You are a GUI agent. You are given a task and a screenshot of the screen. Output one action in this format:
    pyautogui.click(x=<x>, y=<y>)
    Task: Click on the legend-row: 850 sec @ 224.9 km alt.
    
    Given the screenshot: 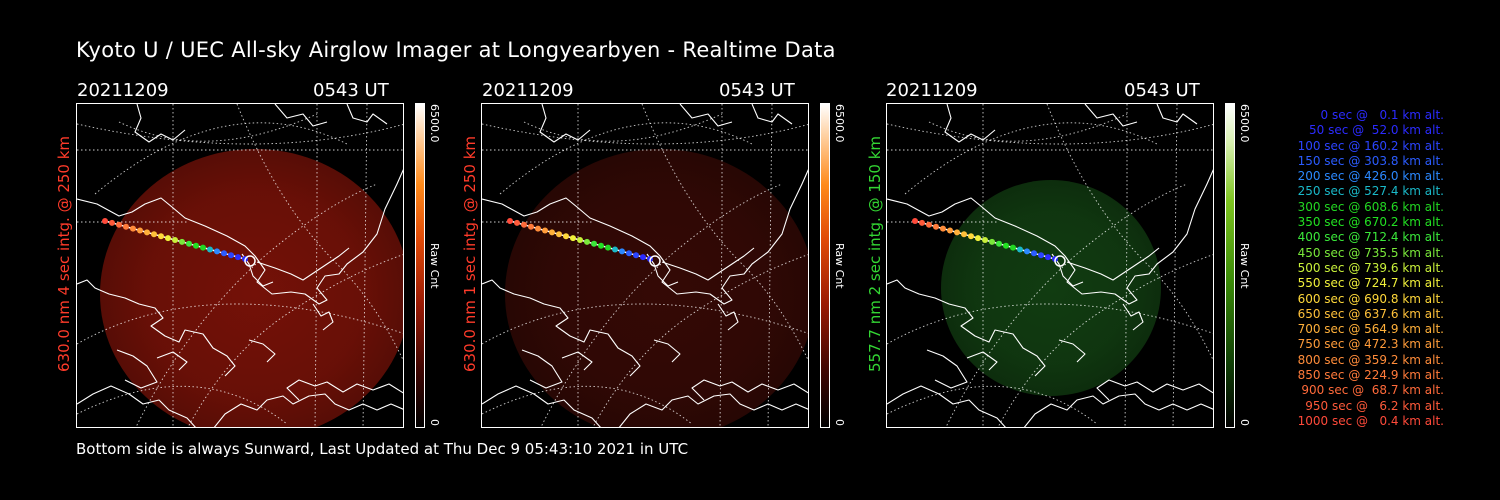 What is the action you would take?
    pyautogui.click(x=1370, y=375)
    